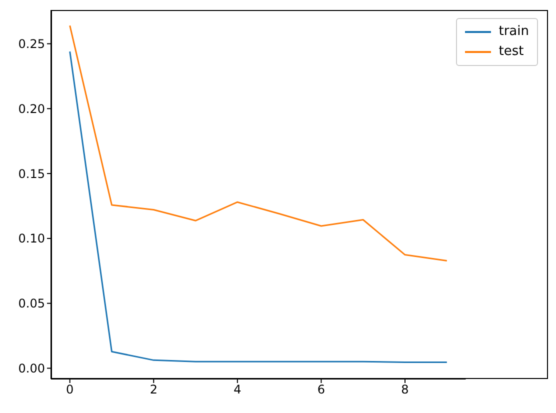 Image resolution: width=556 pixels, height=413 pixels. Describe the element at coordinates (238, 389) in the screenshot. I see `x-tick-label: 4` at that location.